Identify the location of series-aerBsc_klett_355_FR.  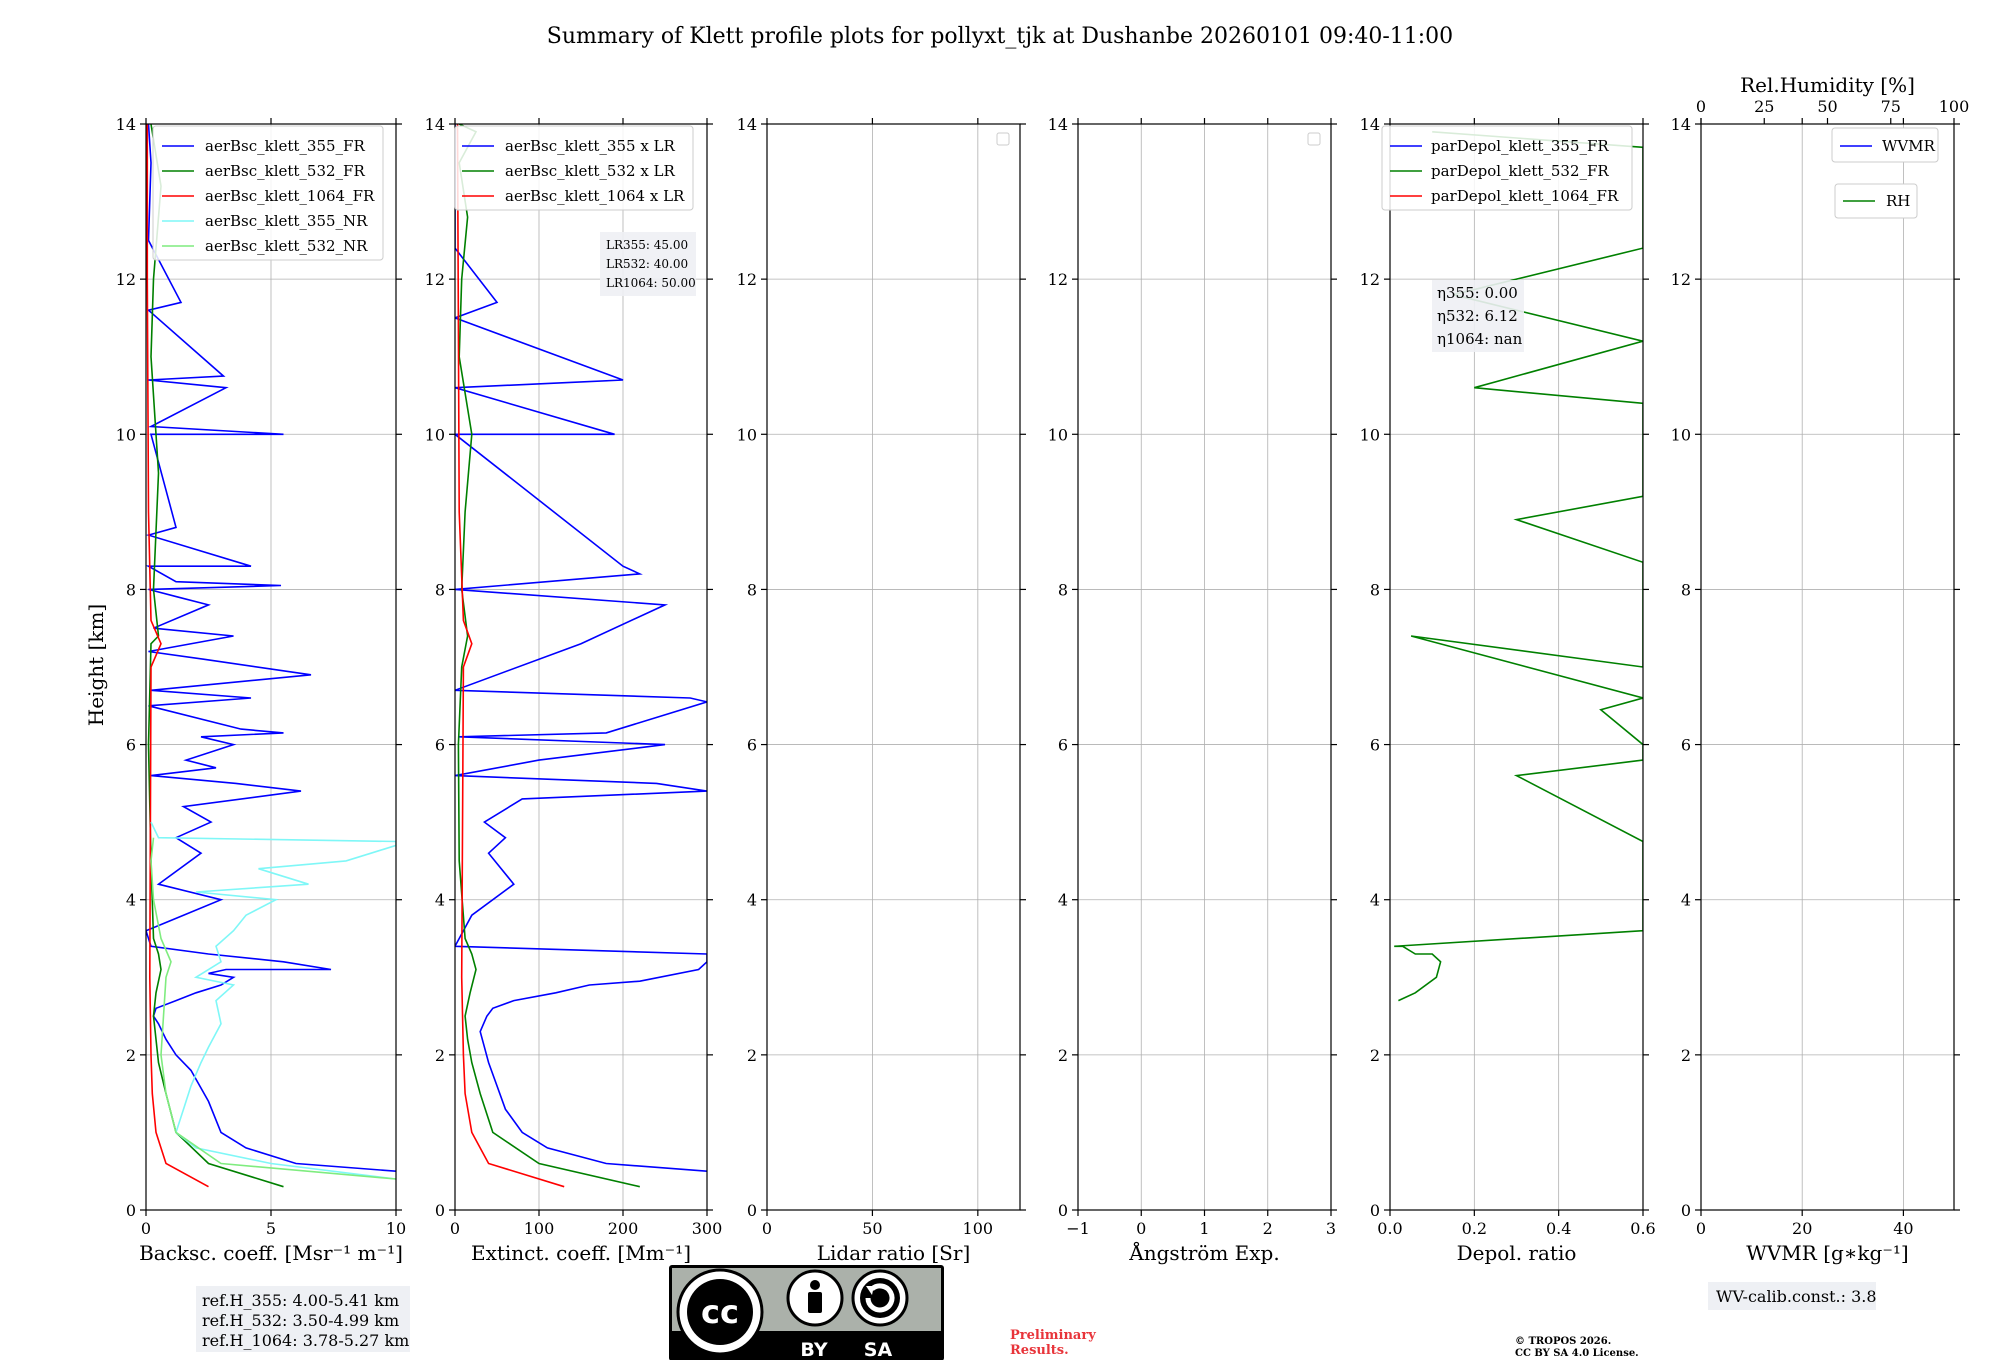
(271, 648).